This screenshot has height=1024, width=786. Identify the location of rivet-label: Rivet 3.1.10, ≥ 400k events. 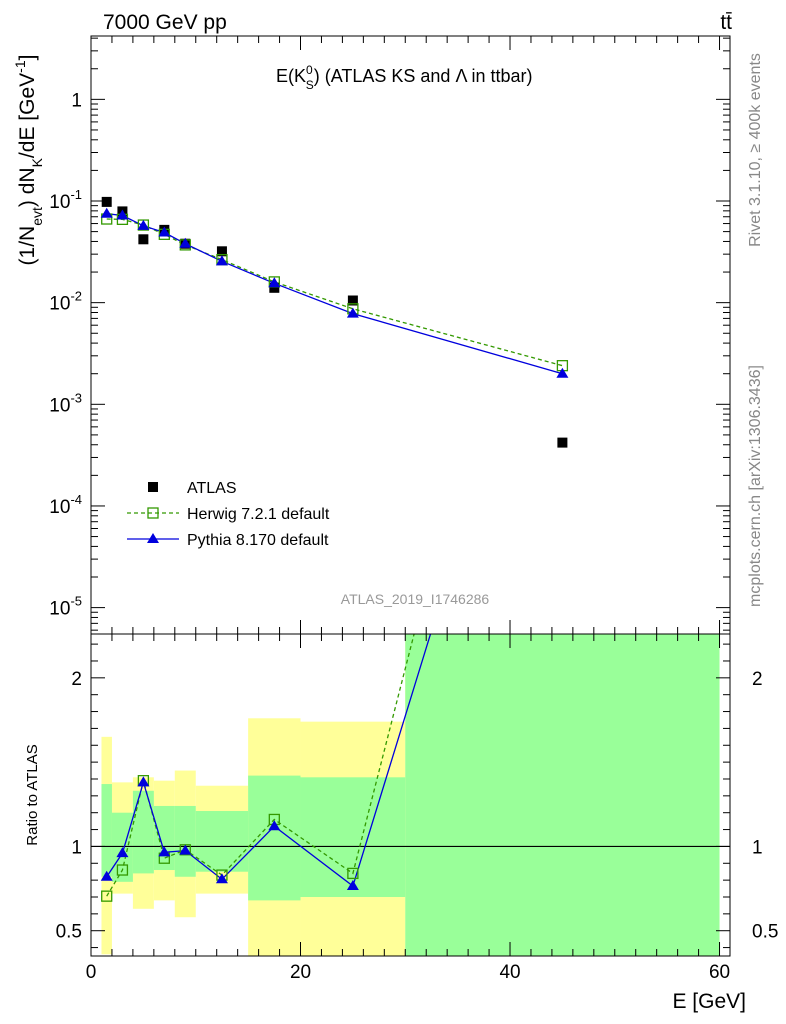
(755, 150).